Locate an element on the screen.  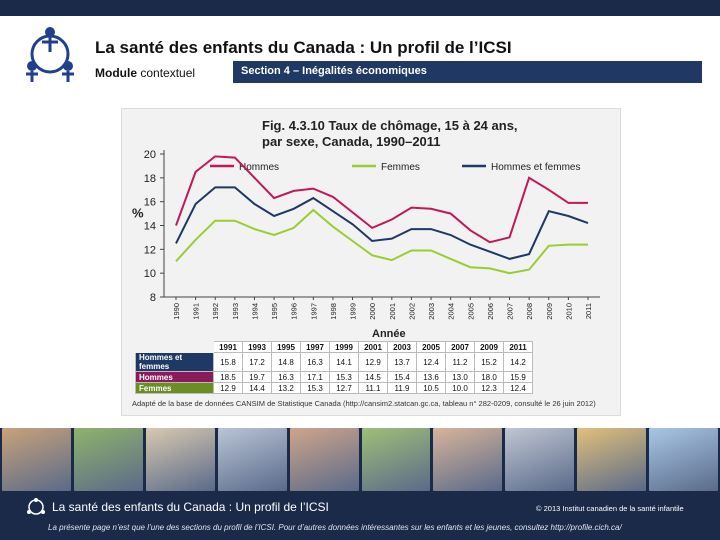
y-axis-label: % is located at coordinates (138, 213).